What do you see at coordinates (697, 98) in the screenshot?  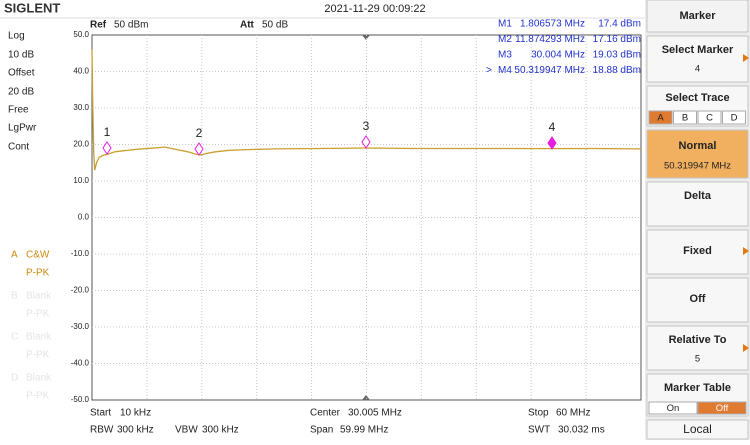 I see `select-trace-label: Select Trace` at bounding box center [697, 98].